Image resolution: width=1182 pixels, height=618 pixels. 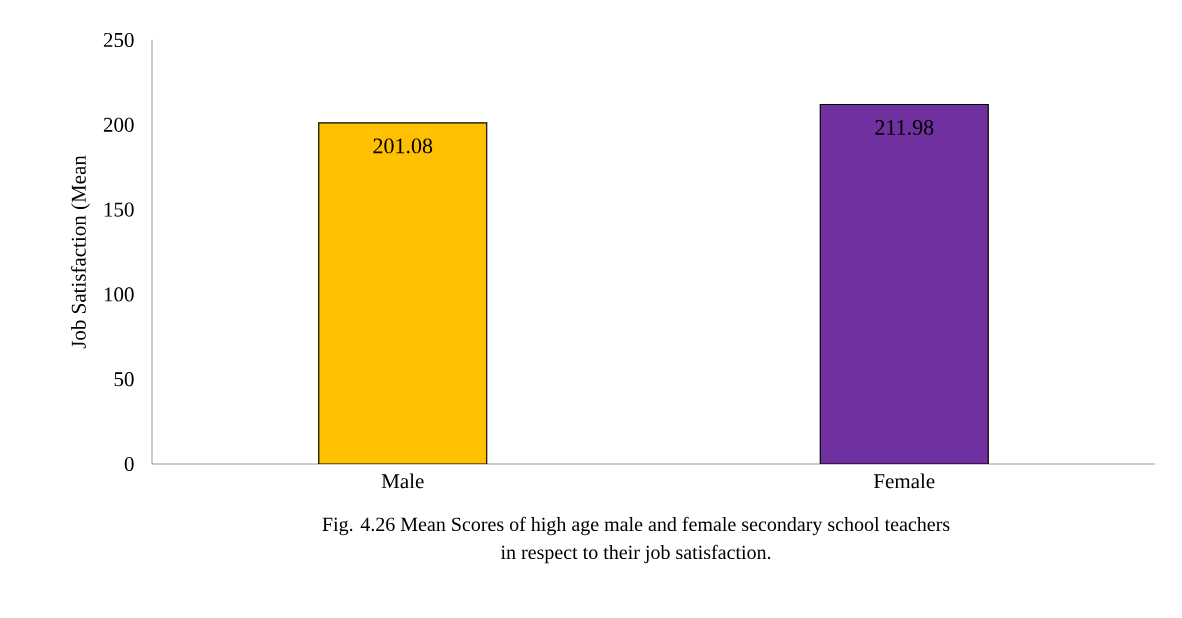 I want to click on data-label: 201.08, so click(x=403, y=146).